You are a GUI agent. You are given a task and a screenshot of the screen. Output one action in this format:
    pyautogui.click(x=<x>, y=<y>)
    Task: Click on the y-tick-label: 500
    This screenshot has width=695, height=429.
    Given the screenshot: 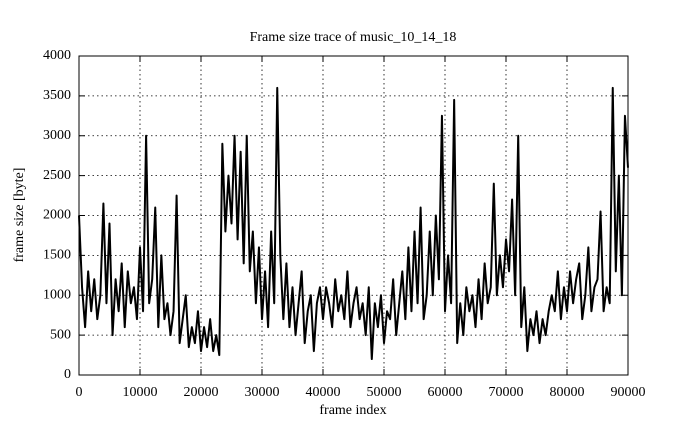 What is the action you would take?
    pyautogui.click(x=60, y=334)
    